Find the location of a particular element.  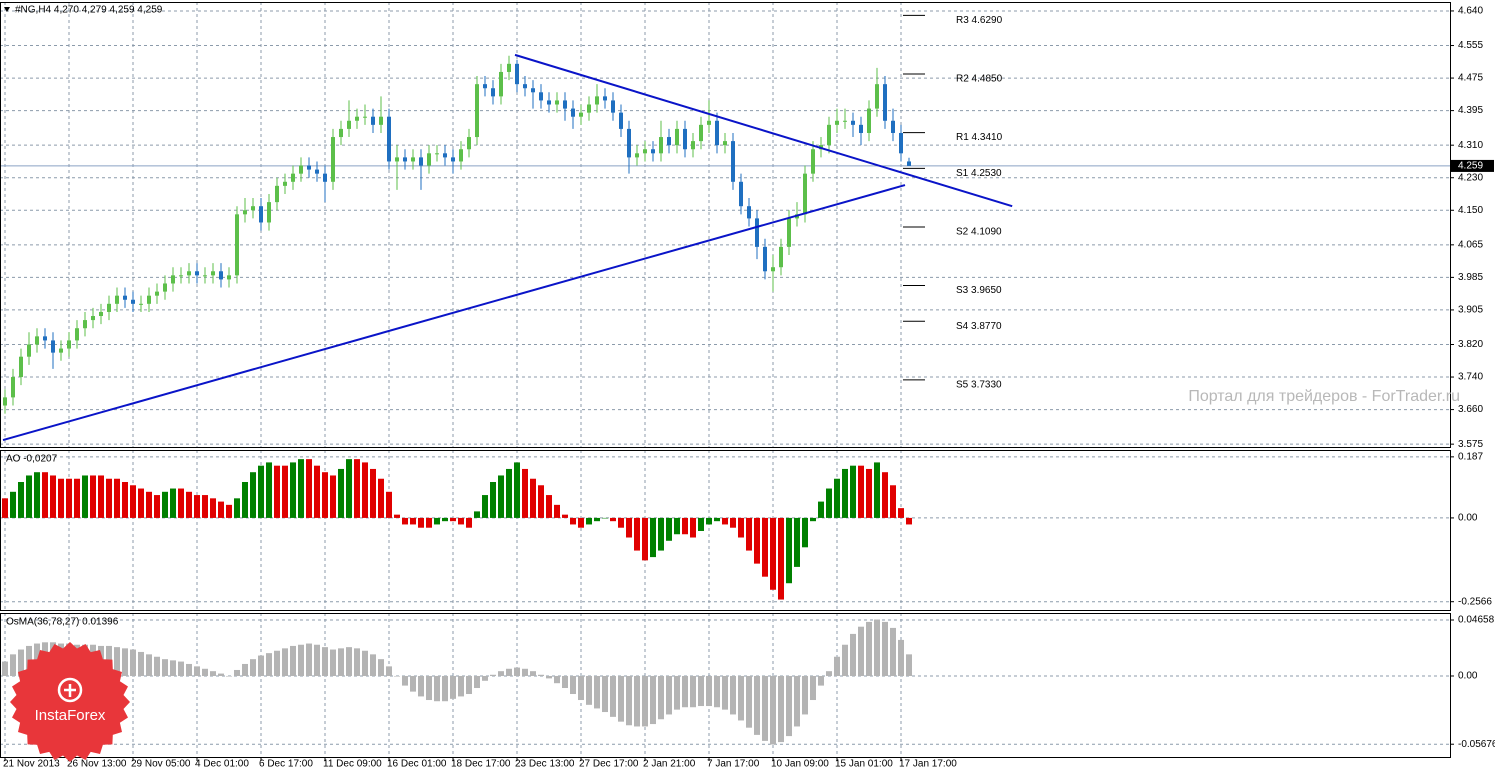

y-tick-label: 4.150 is located at coordinates (1470, 210).